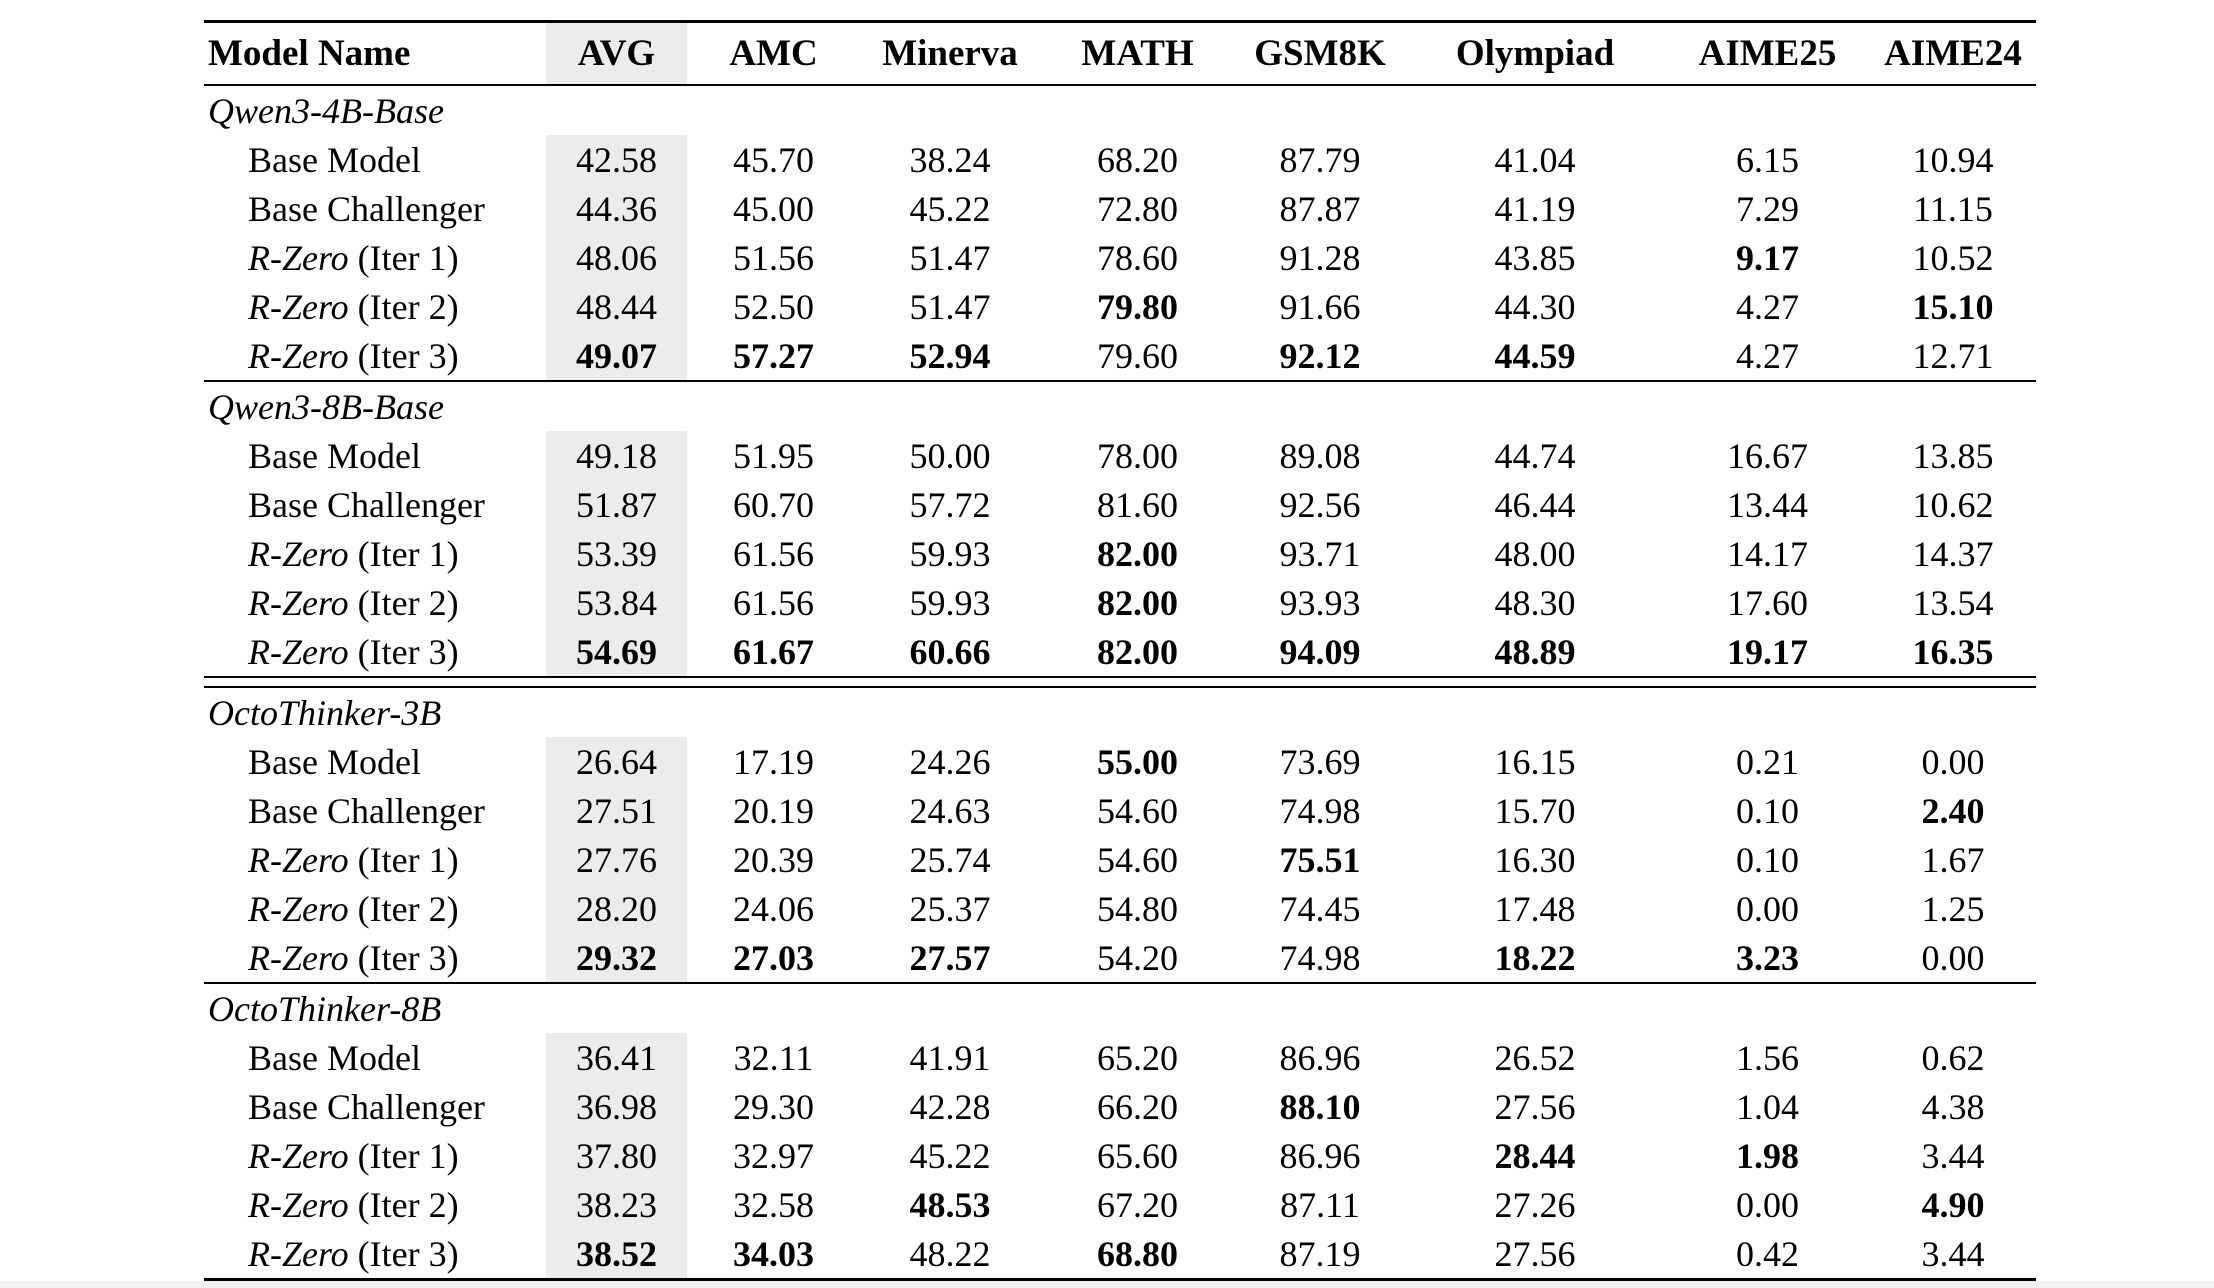  Describe the element at coordinates (616, 1204) in the screenshot. I see `value-cell: 38.23` at that location.